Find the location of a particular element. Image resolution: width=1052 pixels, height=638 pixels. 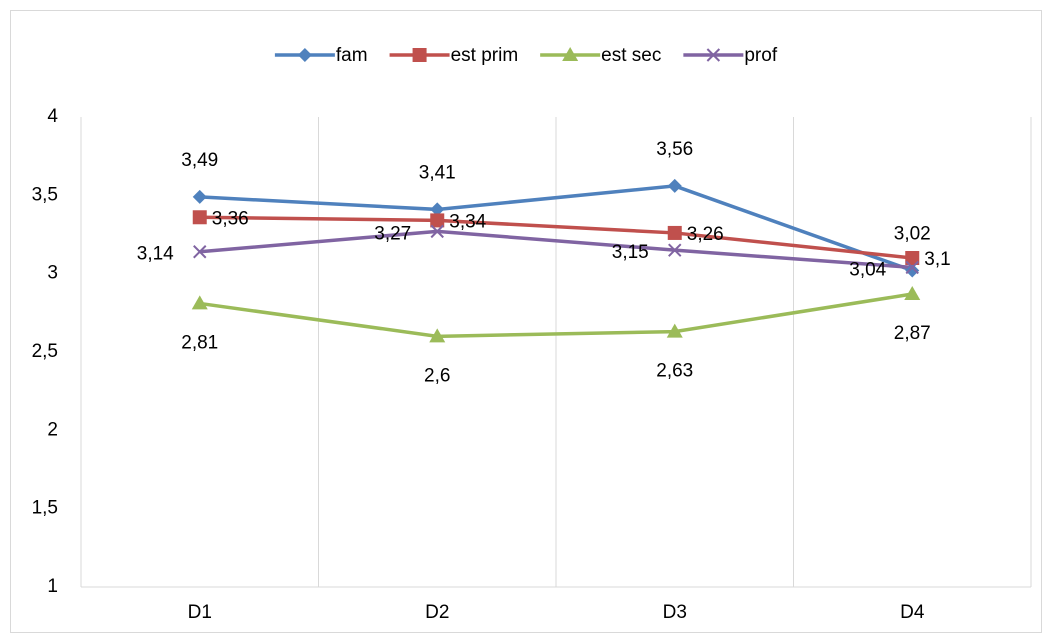

data-label: 3,27 is located at coordinates (392, 233).